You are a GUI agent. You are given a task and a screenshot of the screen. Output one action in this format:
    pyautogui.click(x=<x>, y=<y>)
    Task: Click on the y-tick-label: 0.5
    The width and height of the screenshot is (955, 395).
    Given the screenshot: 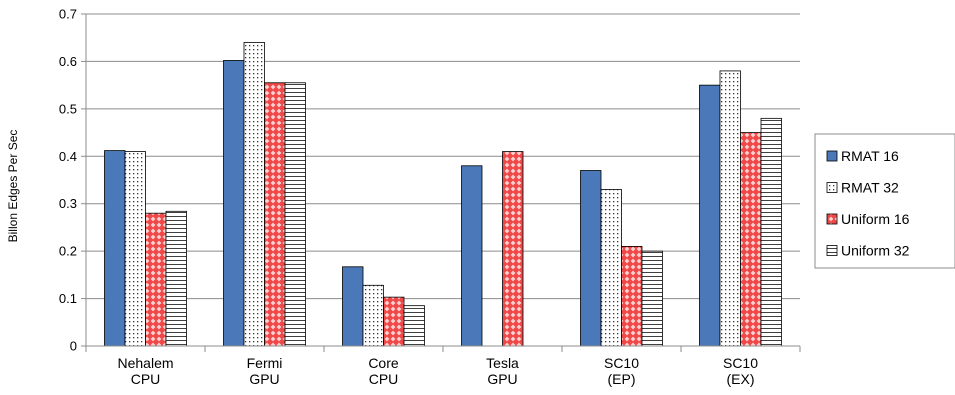 What is the action you would take?
    pyautogui.click(x=68, y=108)
    